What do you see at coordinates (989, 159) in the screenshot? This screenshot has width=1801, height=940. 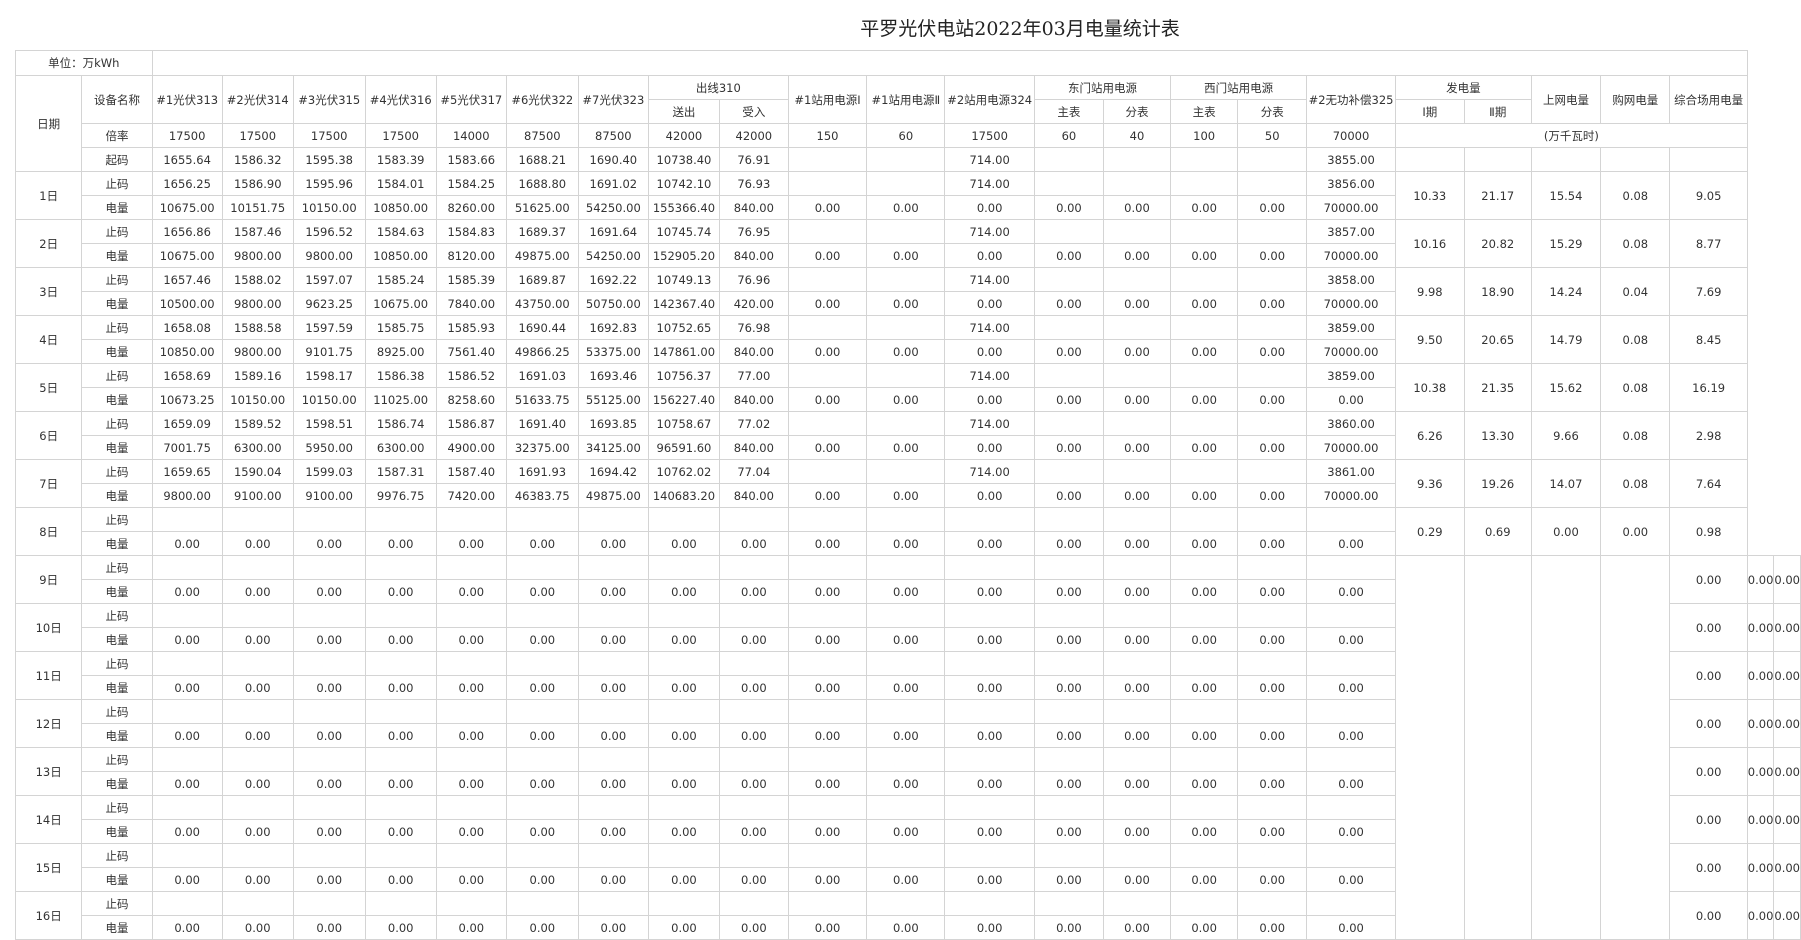 I see `start-cell: 714.00` at bounding box center [989, 159].